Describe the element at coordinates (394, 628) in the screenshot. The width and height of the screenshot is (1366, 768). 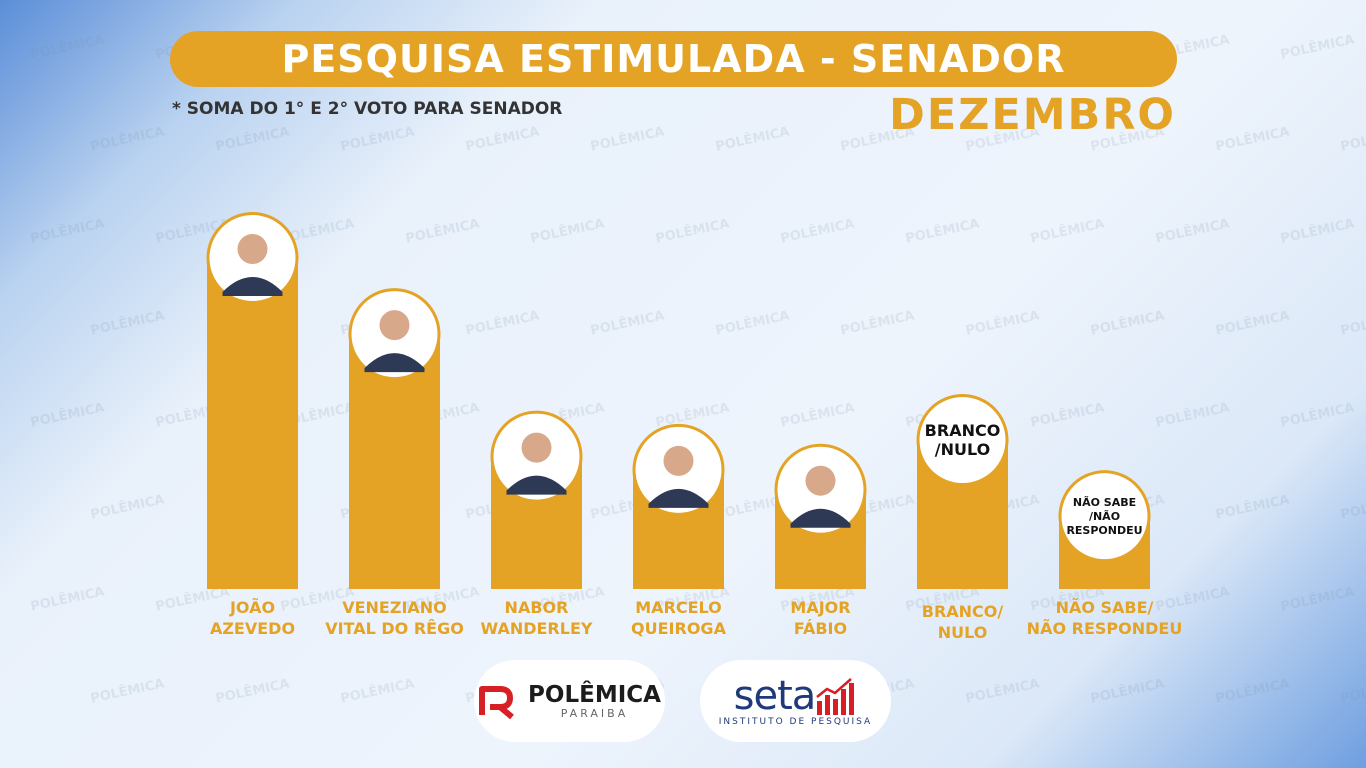
I see `category-label-line: VITAL DO RÊGO` at that location.